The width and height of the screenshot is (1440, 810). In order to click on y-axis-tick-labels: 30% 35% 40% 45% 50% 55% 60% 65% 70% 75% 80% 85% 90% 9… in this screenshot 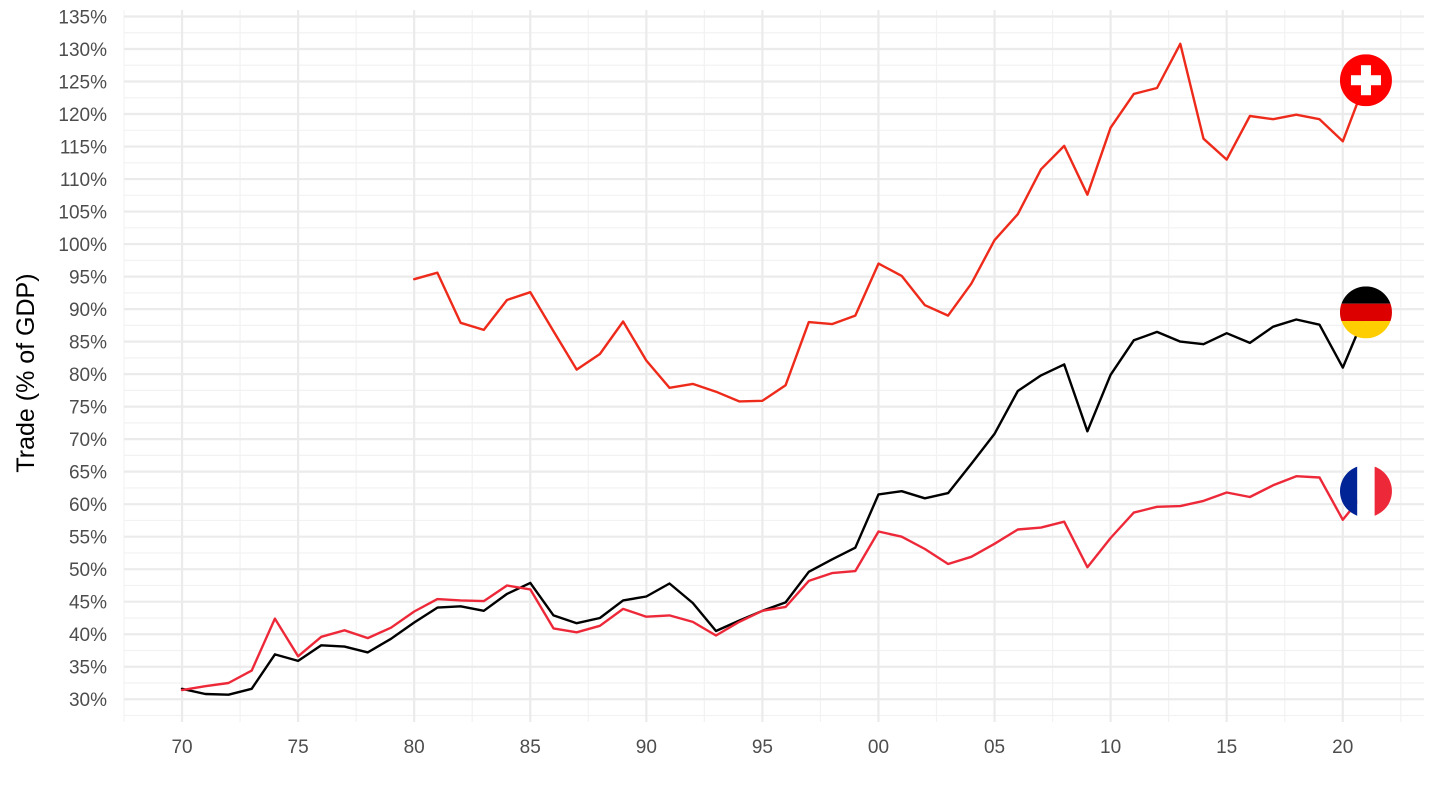, I will do `click(82, 360)`.